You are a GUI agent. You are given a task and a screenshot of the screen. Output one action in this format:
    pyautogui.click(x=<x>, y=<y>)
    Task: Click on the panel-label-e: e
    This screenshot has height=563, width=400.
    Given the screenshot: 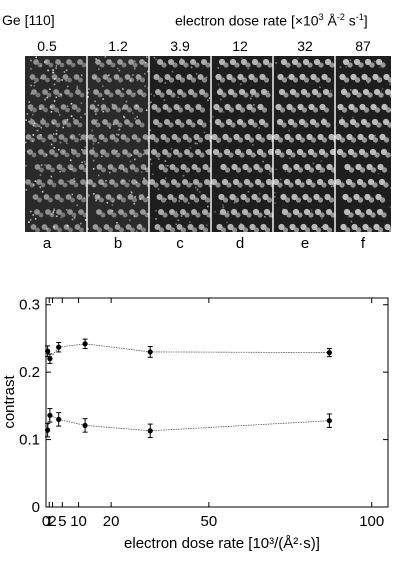 What is the action you would take?
    pyautogui.click(x=305, y=243)
    